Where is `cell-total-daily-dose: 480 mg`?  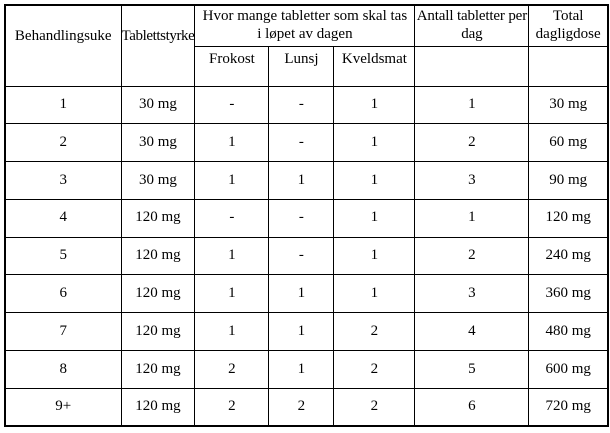
cell-total-daily-dose: 480 mg is located at coordinates (568, 332).